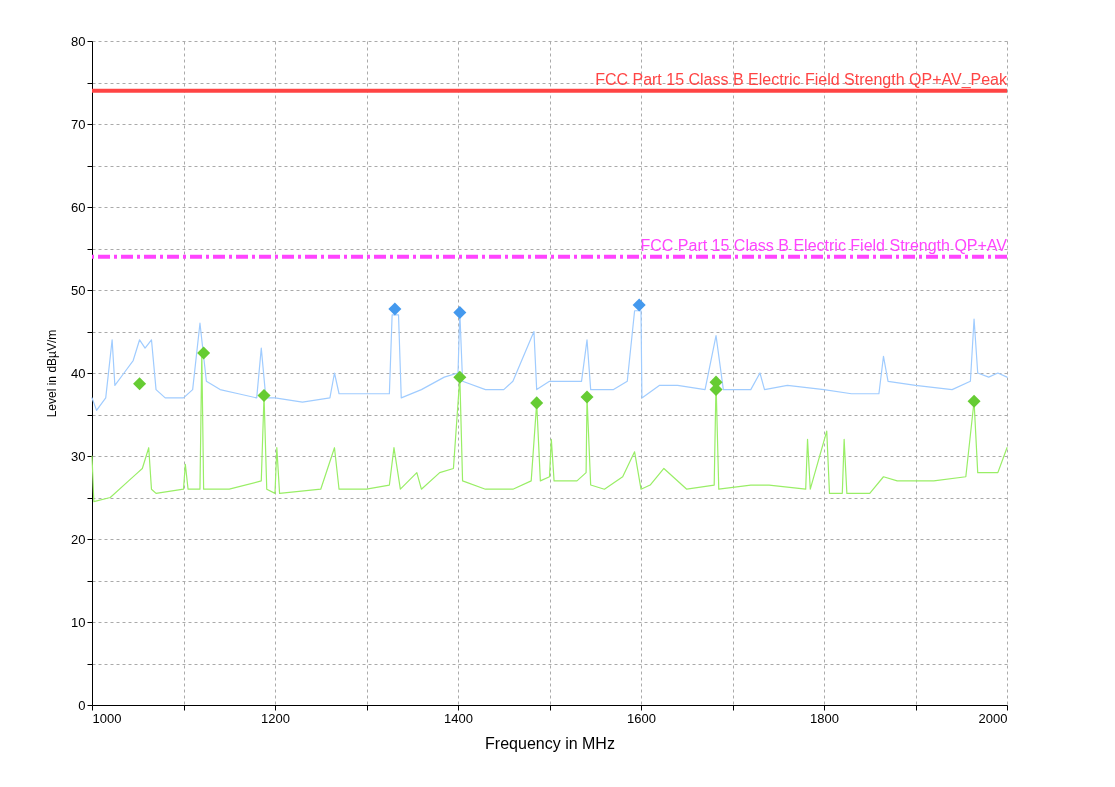 The image size is (1115, 787). What do you see at coordinates (78, 207) in the screenshot?
I see `y-tick-label: 60` at bounding box center [78, 207].